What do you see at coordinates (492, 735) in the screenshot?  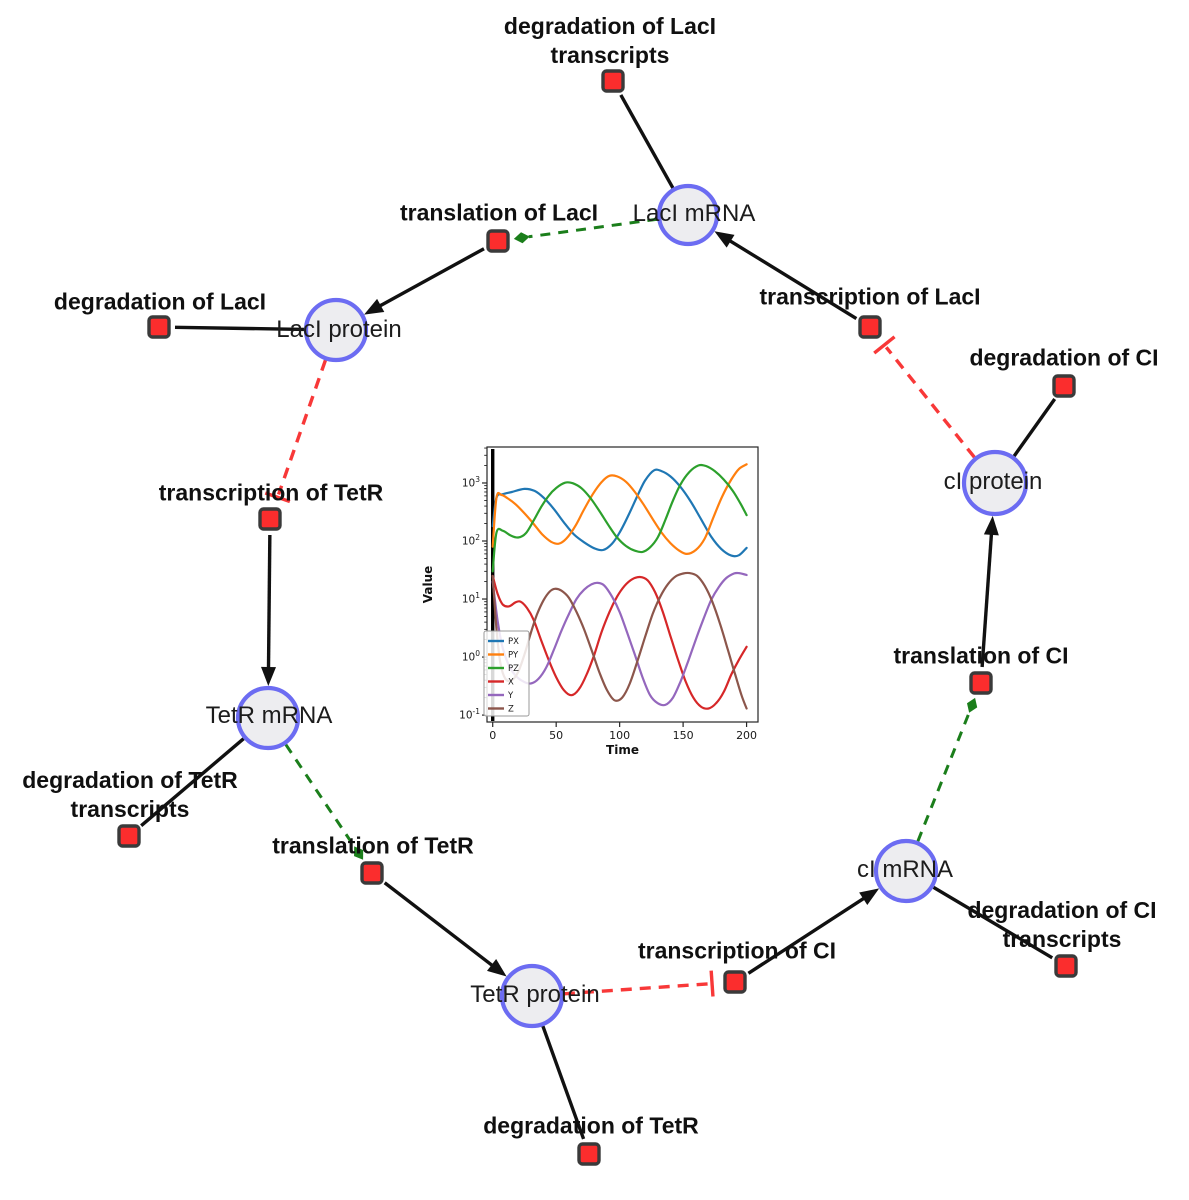 I see `x-tick-label: 0` at bounding box center [492, 735].